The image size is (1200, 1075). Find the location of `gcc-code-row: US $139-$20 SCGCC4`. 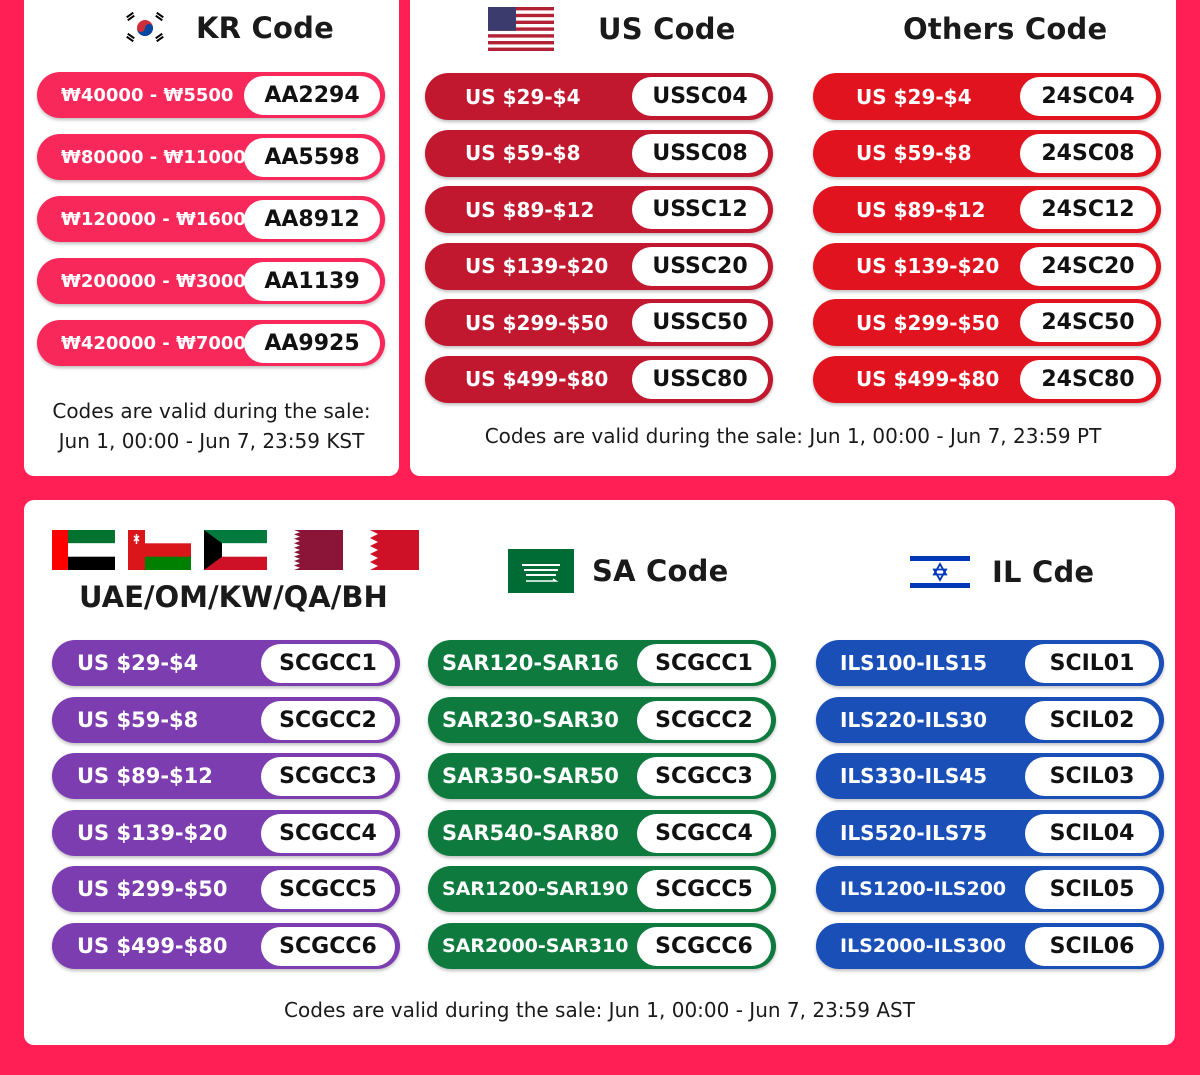

gcc-code-row: US $139-$20 SCGCC4 is located at coordinates (226, 832).